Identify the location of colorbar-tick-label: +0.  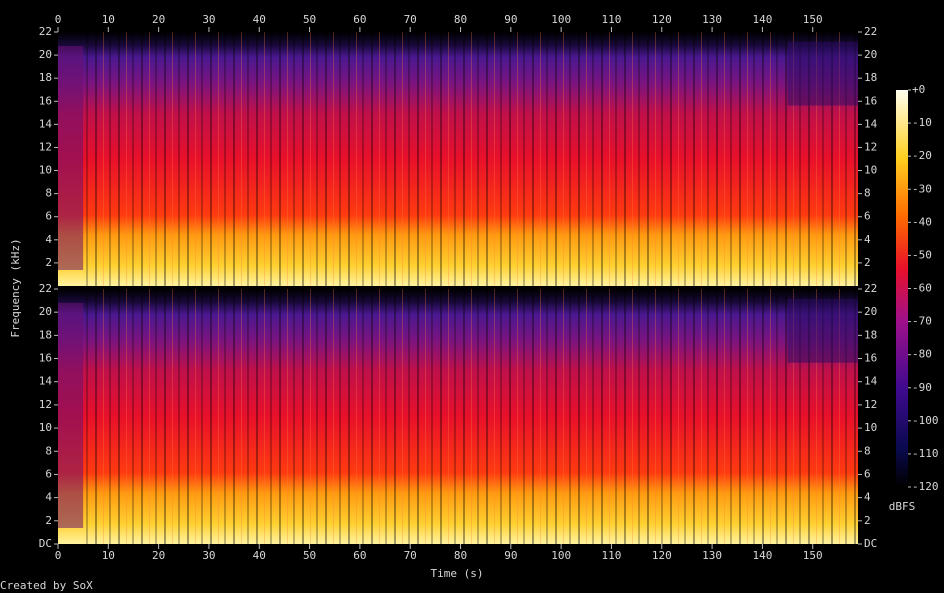
(918, 89).